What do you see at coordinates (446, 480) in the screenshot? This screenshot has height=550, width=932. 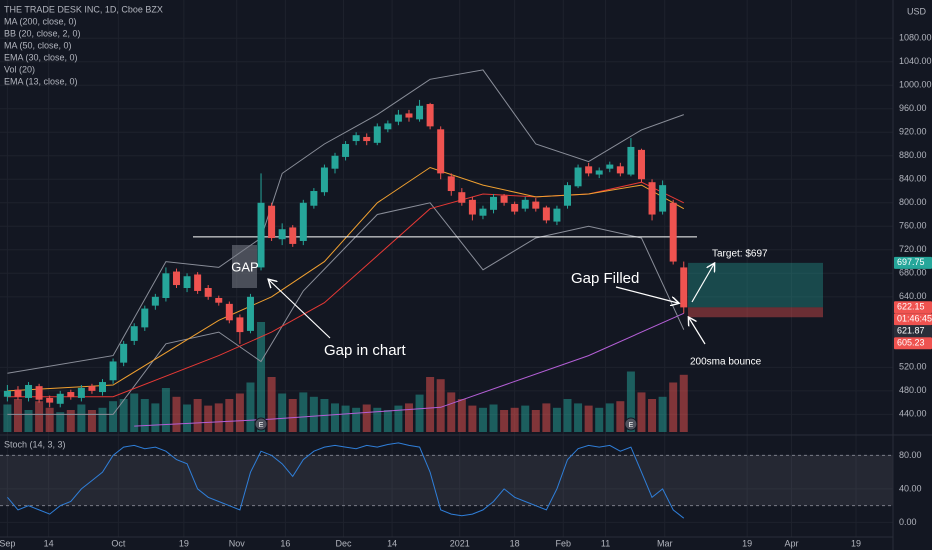 I see `stoch-band` at bounding box center [446, 480].